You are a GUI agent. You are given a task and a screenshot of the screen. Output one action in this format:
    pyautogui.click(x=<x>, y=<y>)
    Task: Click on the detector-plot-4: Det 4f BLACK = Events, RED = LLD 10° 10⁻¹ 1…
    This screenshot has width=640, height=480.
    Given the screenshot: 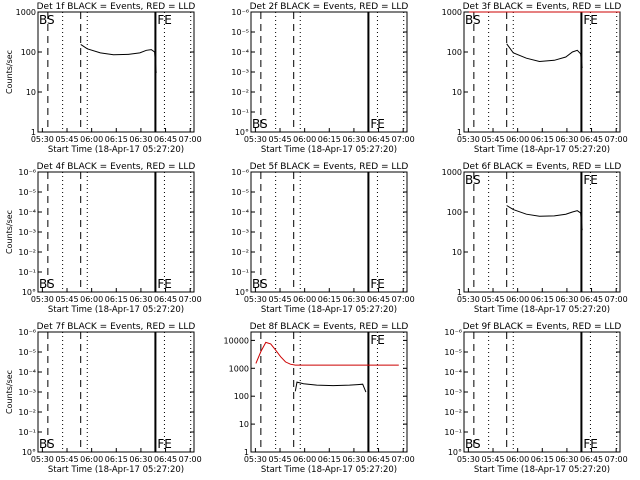 What is the action you would take?
    pyautogui.click(x=103, y=238)
    